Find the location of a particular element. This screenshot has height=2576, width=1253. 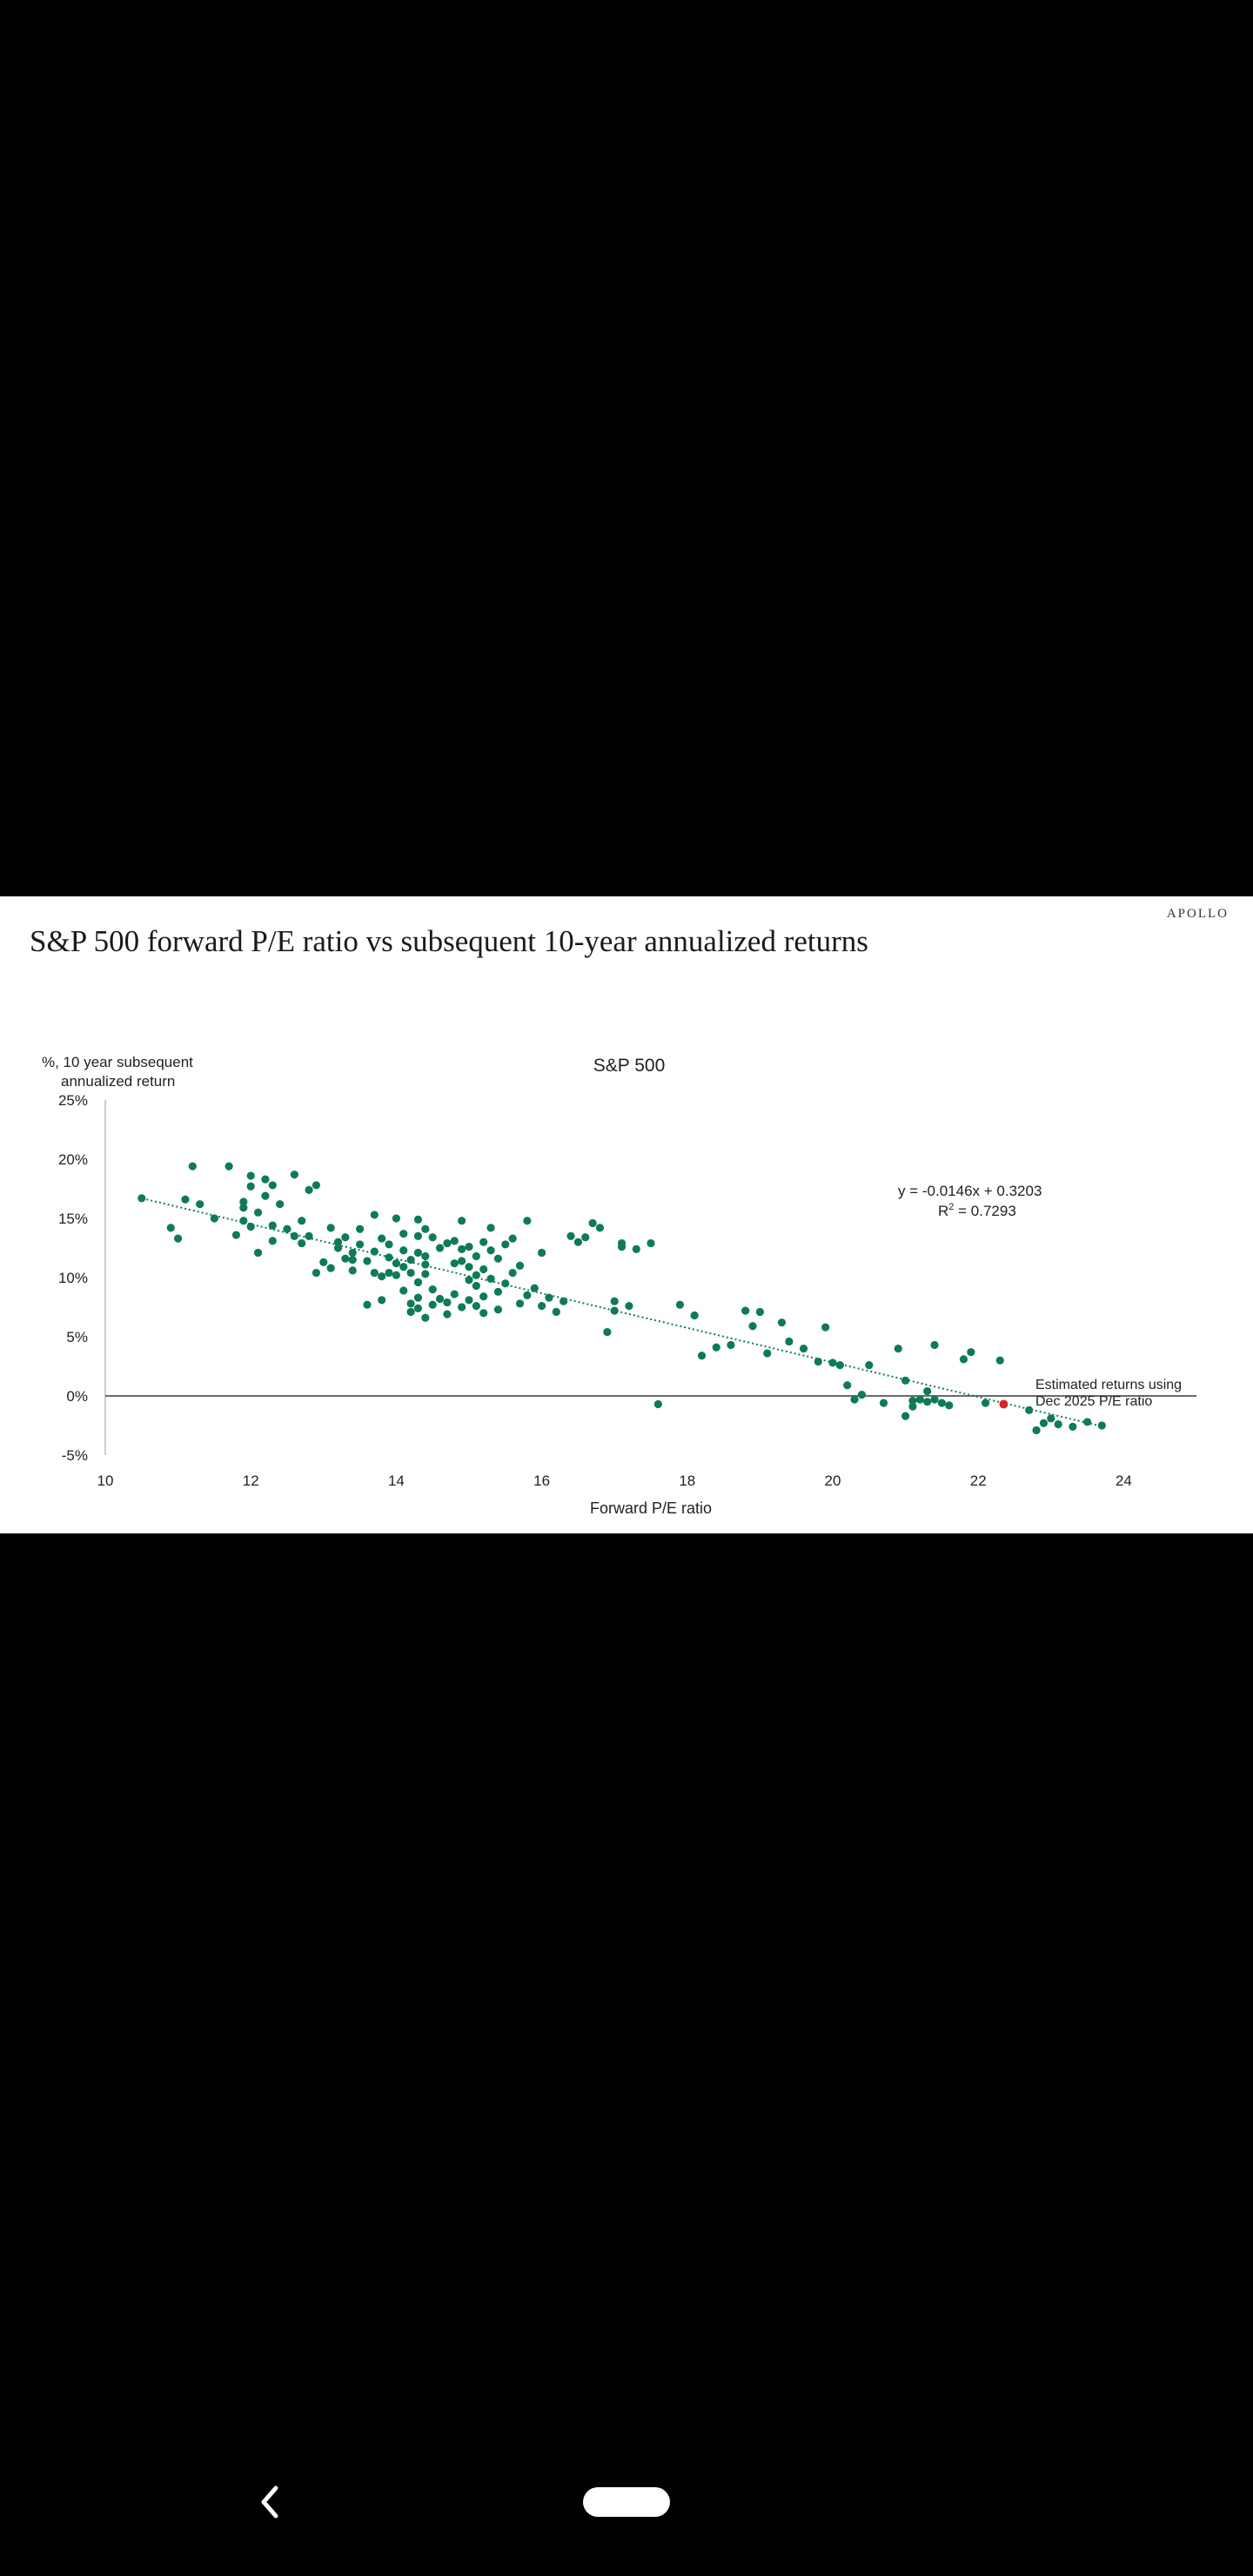

annotation-line-1: Estimated returns using is located at coordinates (1108, 1385).